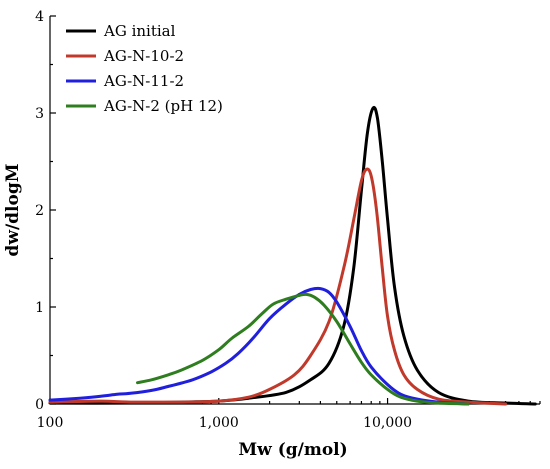 This screenshot has height=469, width=550. I want to click on x-tick-label: 100, so click(50, 423).